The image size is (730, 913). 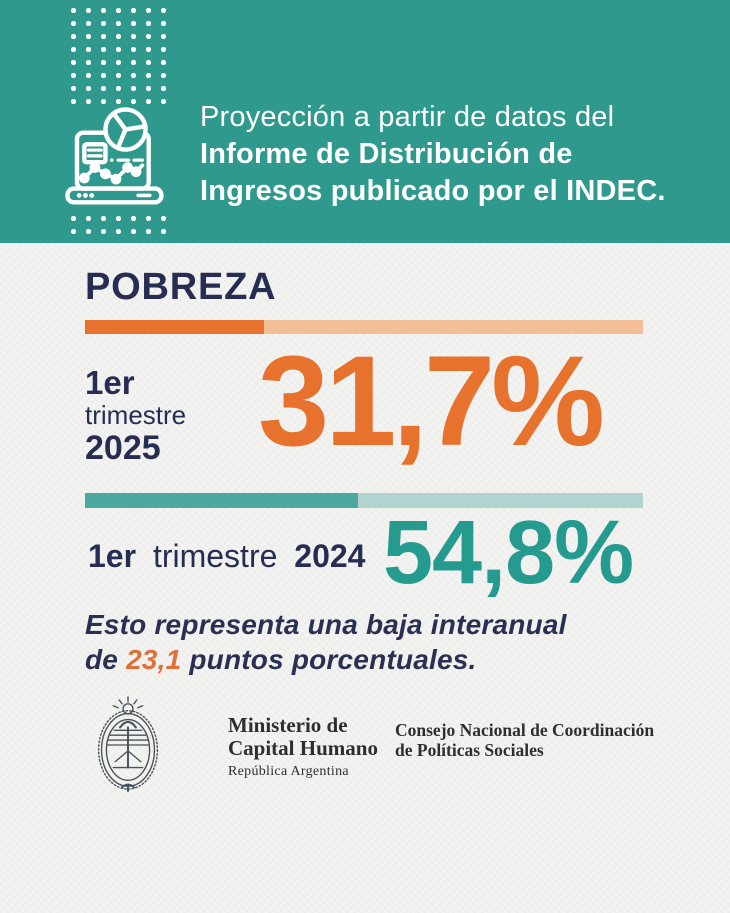 I want to click on bar-2024, so click(x=364, y=500).